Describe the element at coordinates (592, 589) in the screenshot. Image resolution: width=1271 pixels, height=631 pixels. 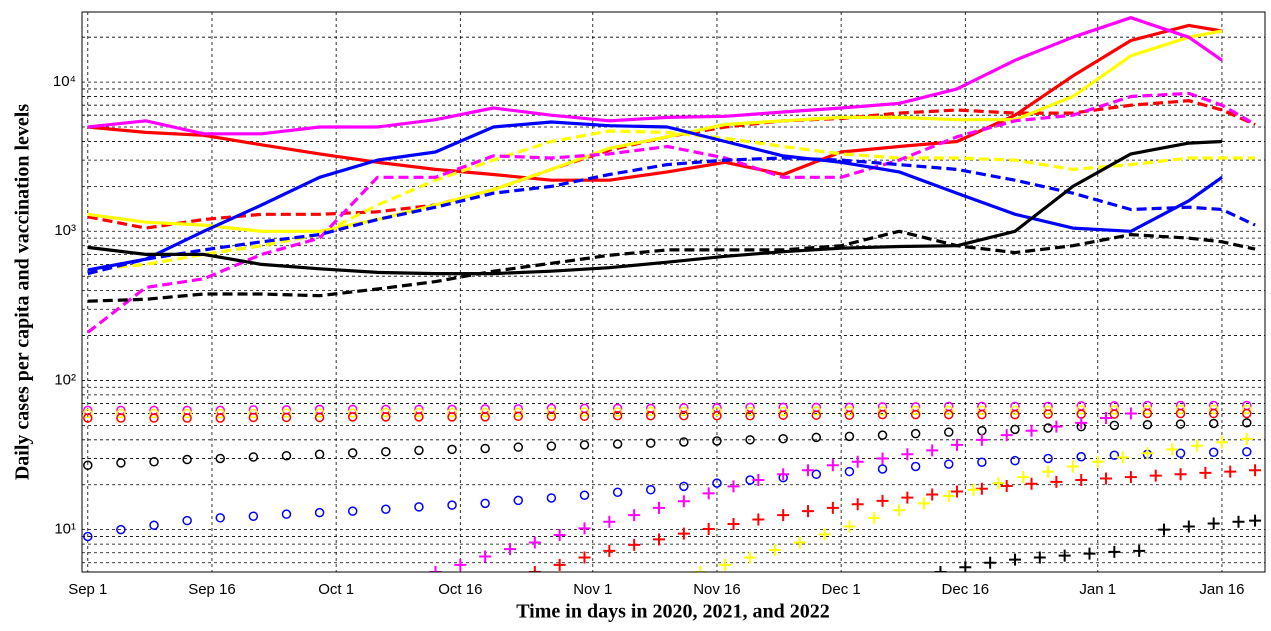
I see `x-tick-label: Nov 1` at that location.